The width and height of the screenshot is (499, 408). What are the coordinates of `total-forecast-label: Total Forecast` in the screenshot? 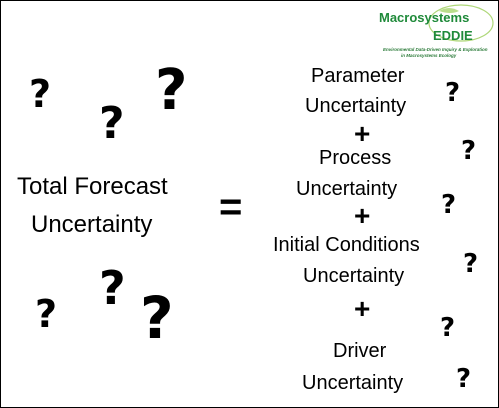 It's located at (92, 186).